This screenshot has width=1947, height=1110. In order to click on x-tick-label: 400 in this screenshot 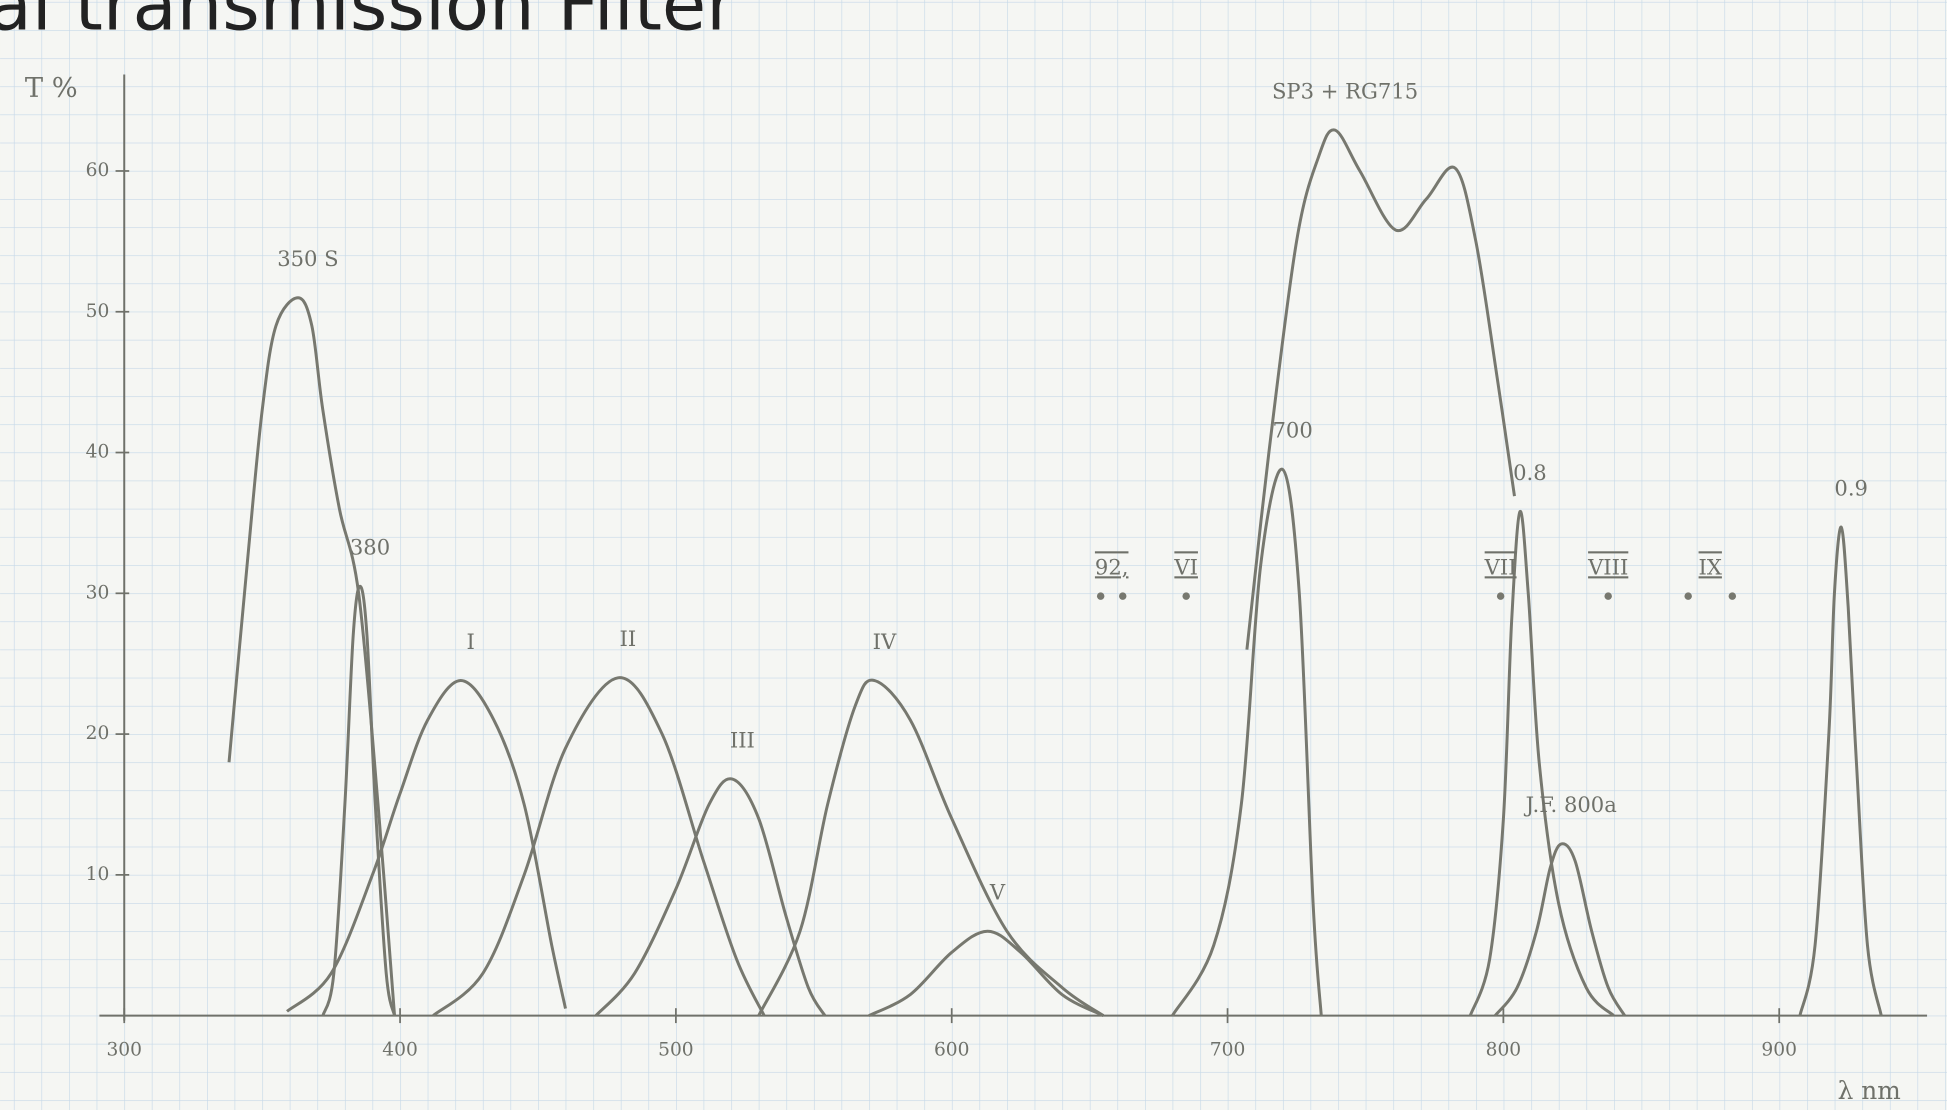, I will do `click(400, 1049)`.